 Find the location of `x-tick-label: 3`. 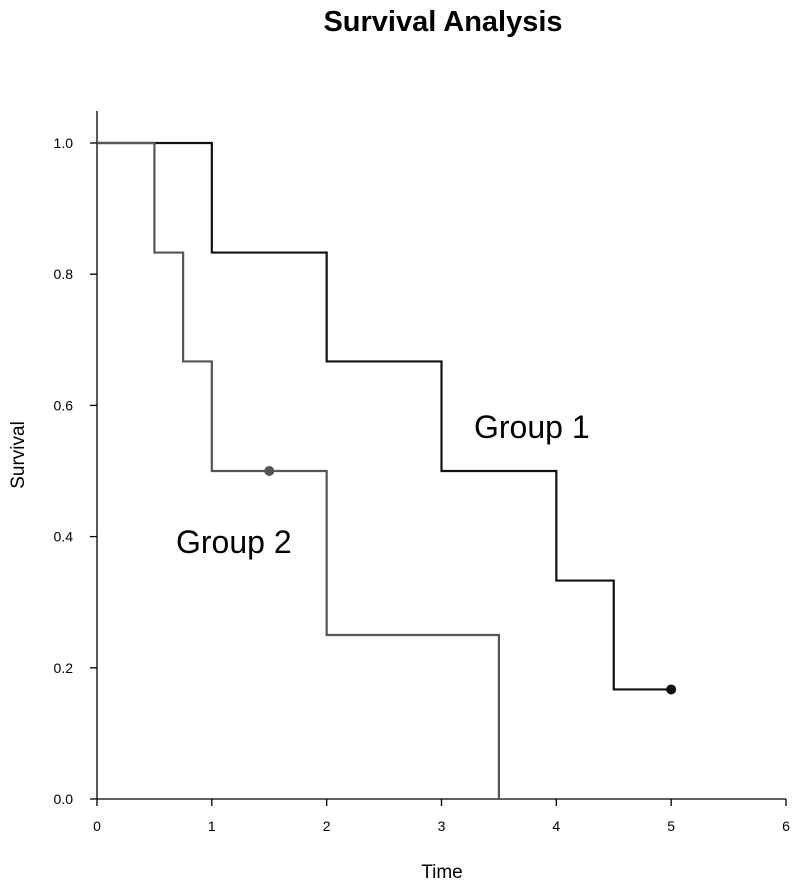

x-tick-label: 3 is located at coordinates (442, 826).